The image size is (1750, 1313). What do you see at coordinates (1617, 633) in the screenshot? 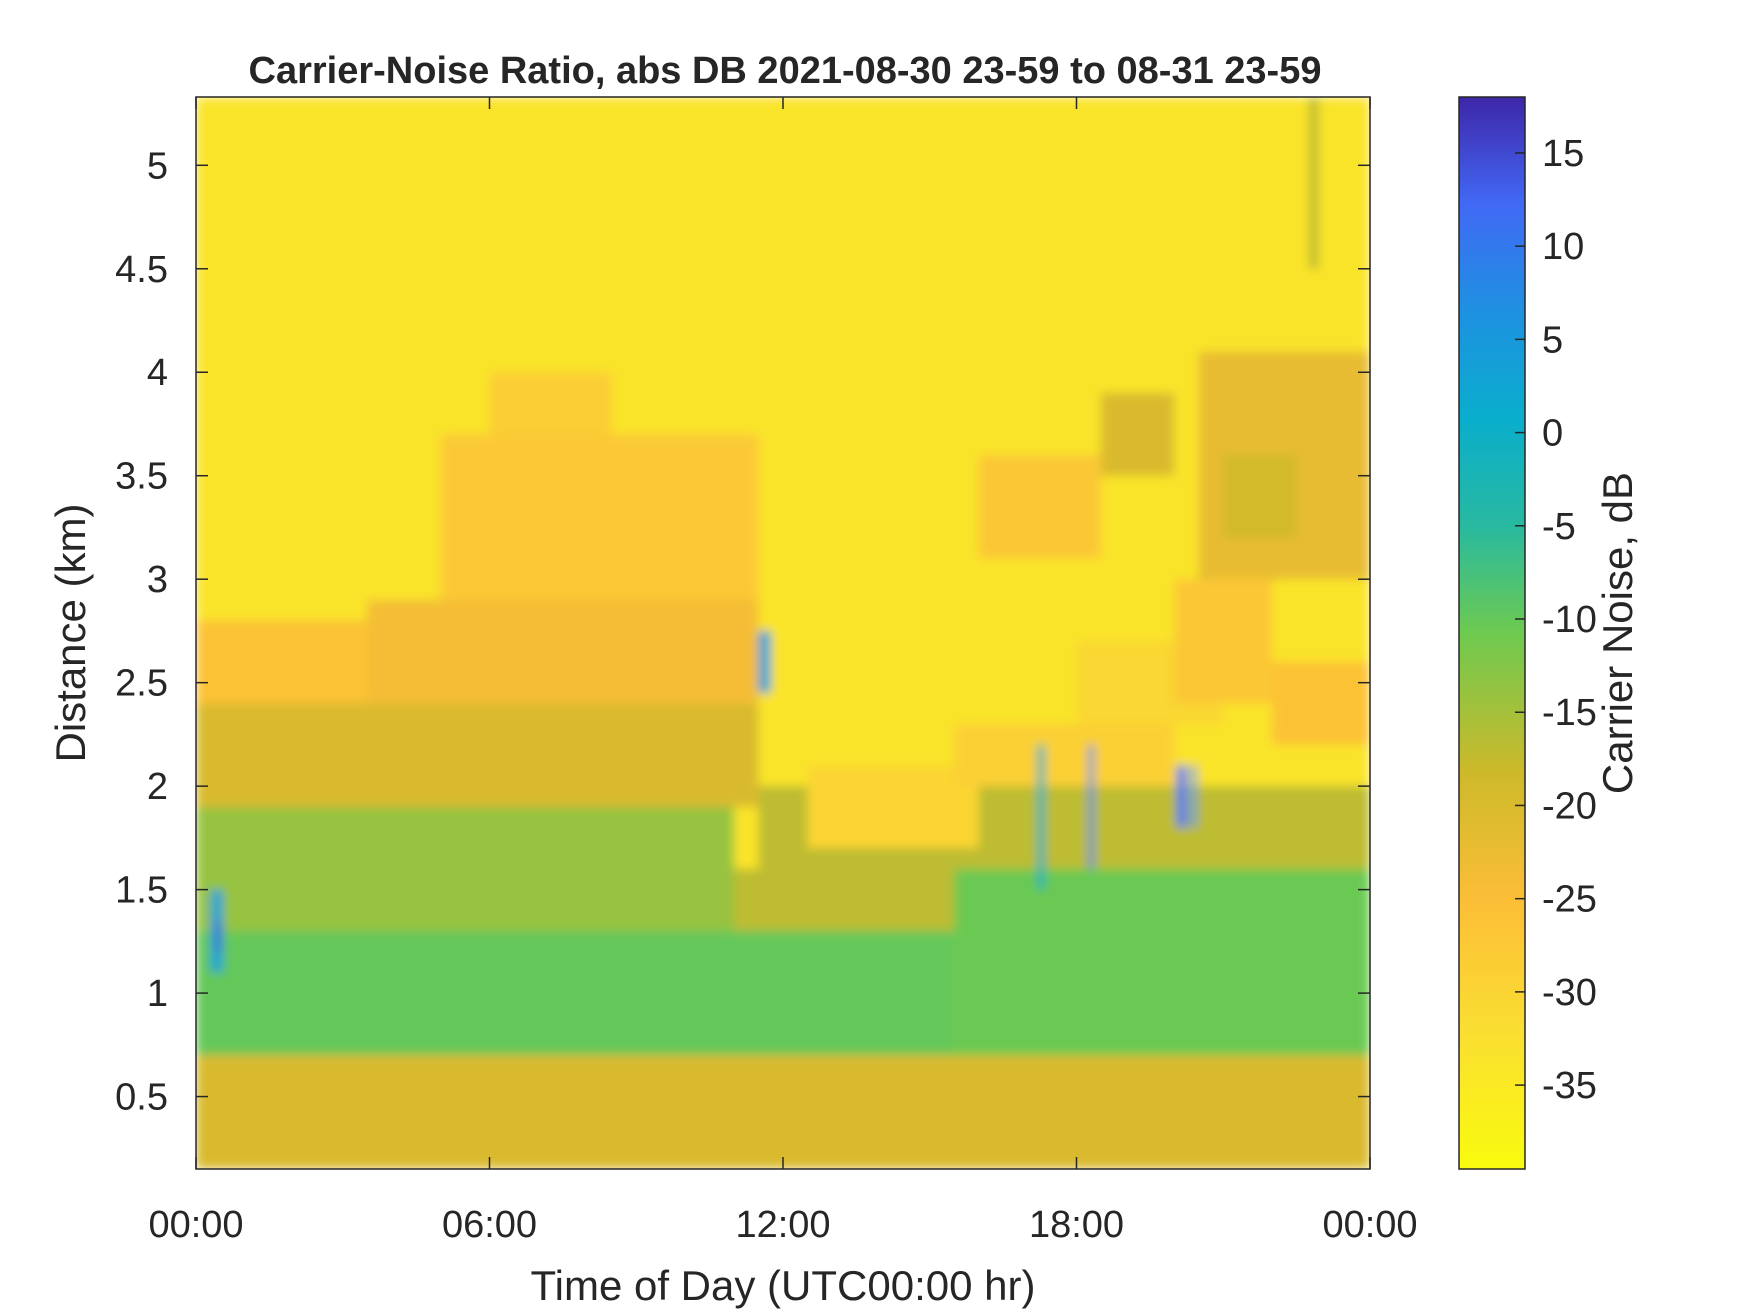
I see `colorbar-label: Carrier Noise, dB` at bounding box center [1617, 633].